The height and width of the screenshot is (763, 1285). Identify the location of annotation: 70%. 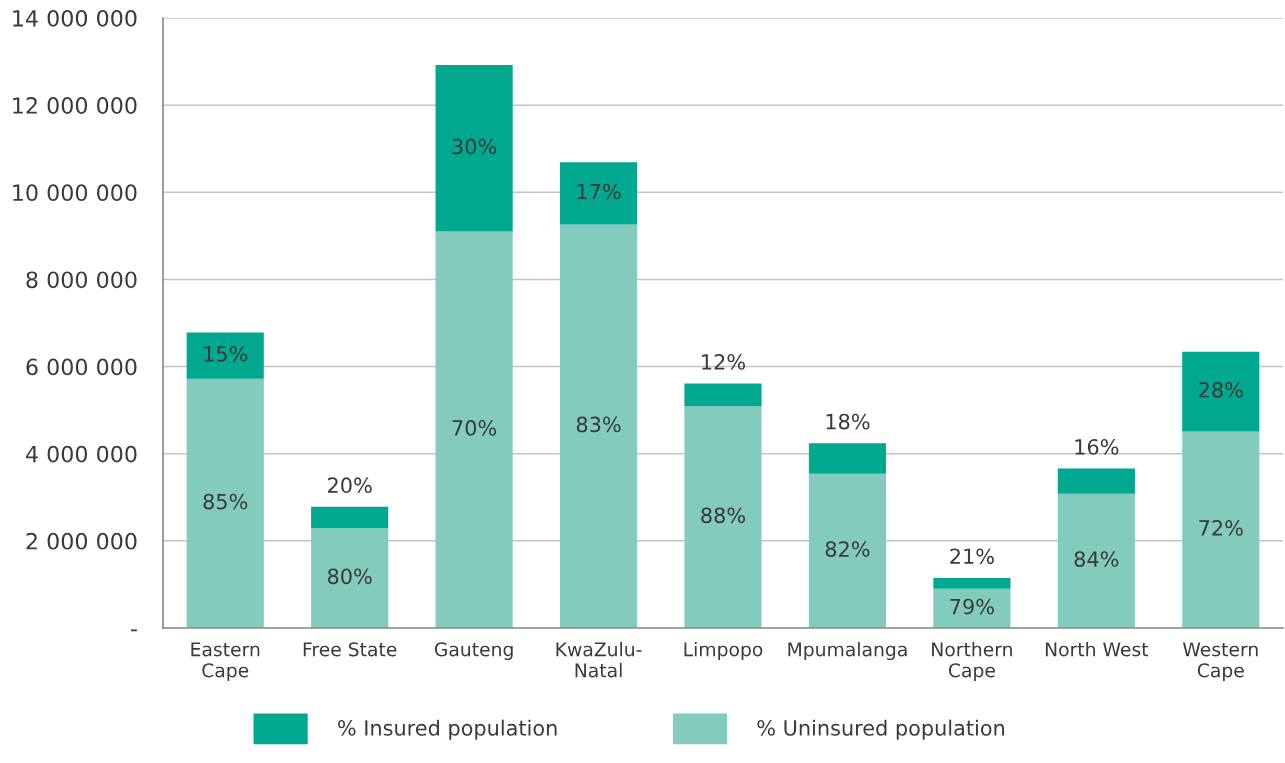
(474, 428).